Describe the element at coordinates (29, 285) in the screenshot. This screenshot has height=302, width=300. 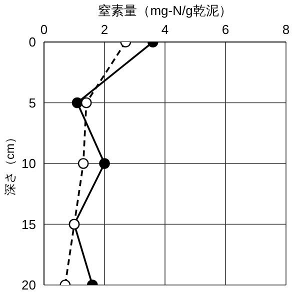
I see `y-tick-label: 20` at that location.